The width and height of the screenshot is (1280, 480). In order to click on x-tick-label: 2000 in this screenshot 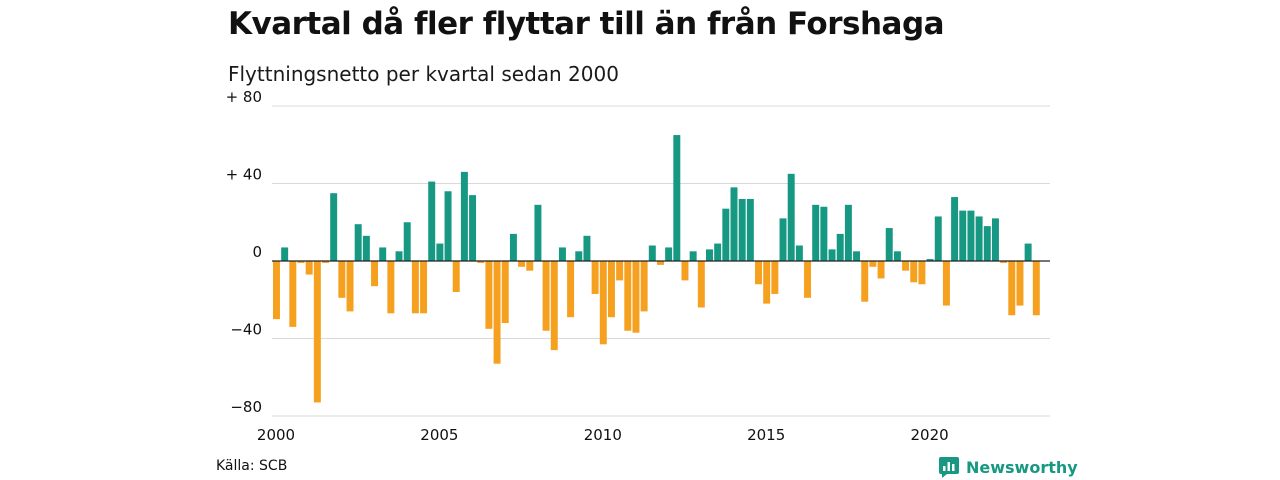, I will do `click(276, 435)`.